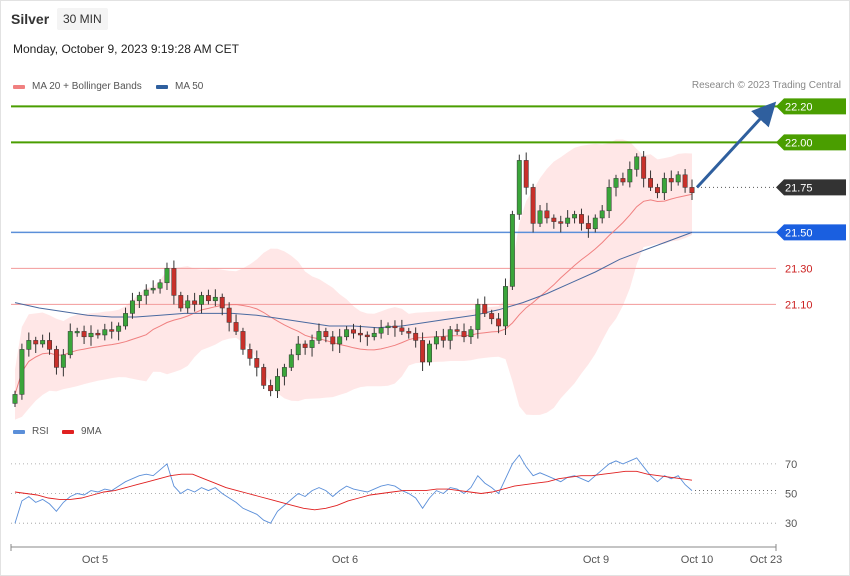  I want to click on copyright-notice: Research © 2023 Trading Central, so click(766, 85).